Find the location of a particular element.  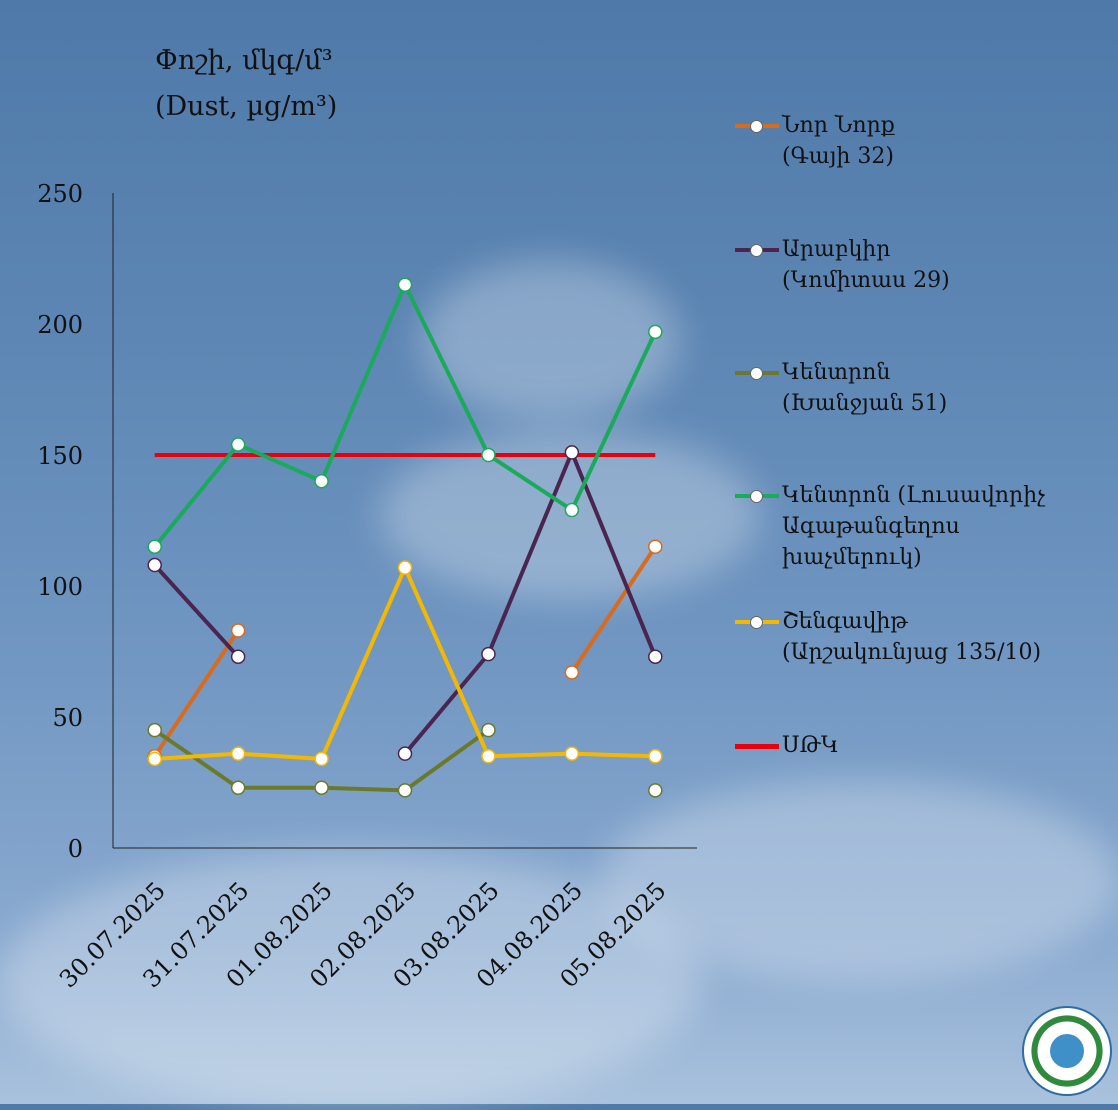

legend-label: Նոր Նորք (Գայի 32) is located at coordinates (838, 141).